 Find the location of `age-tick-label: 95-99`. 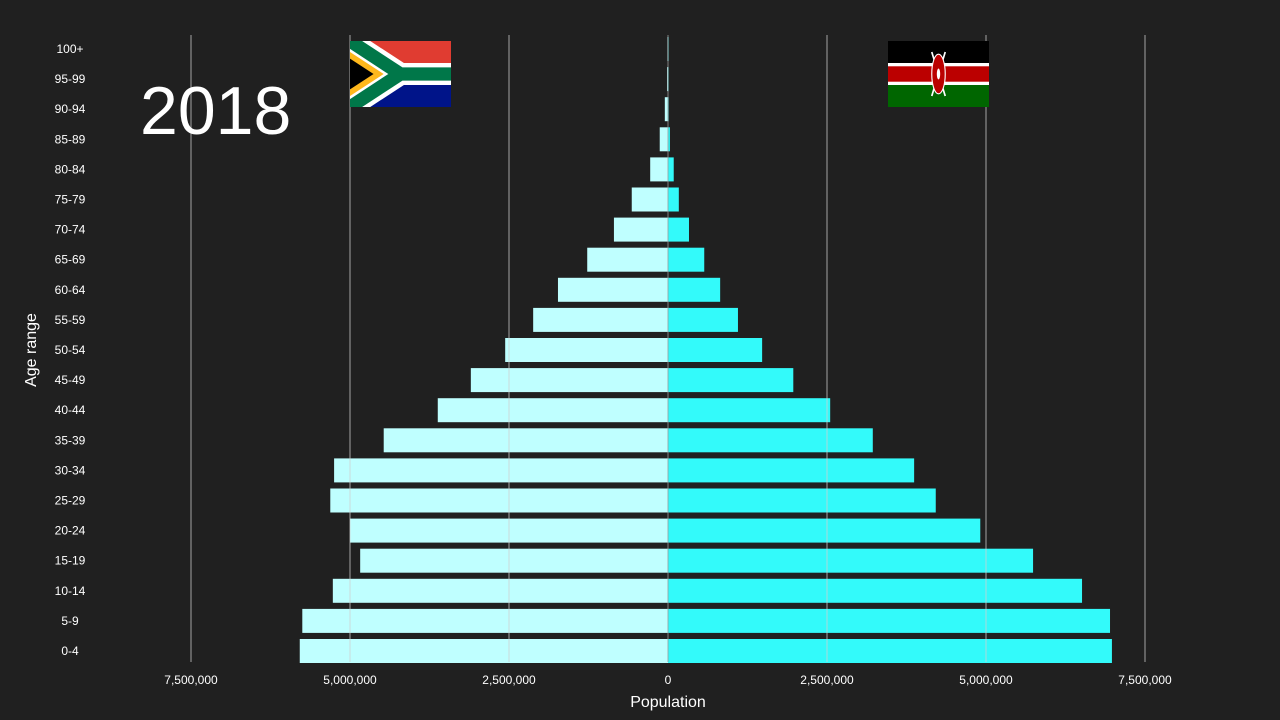

age-tick-label: 95-99 is located at coordinates (70, 79).